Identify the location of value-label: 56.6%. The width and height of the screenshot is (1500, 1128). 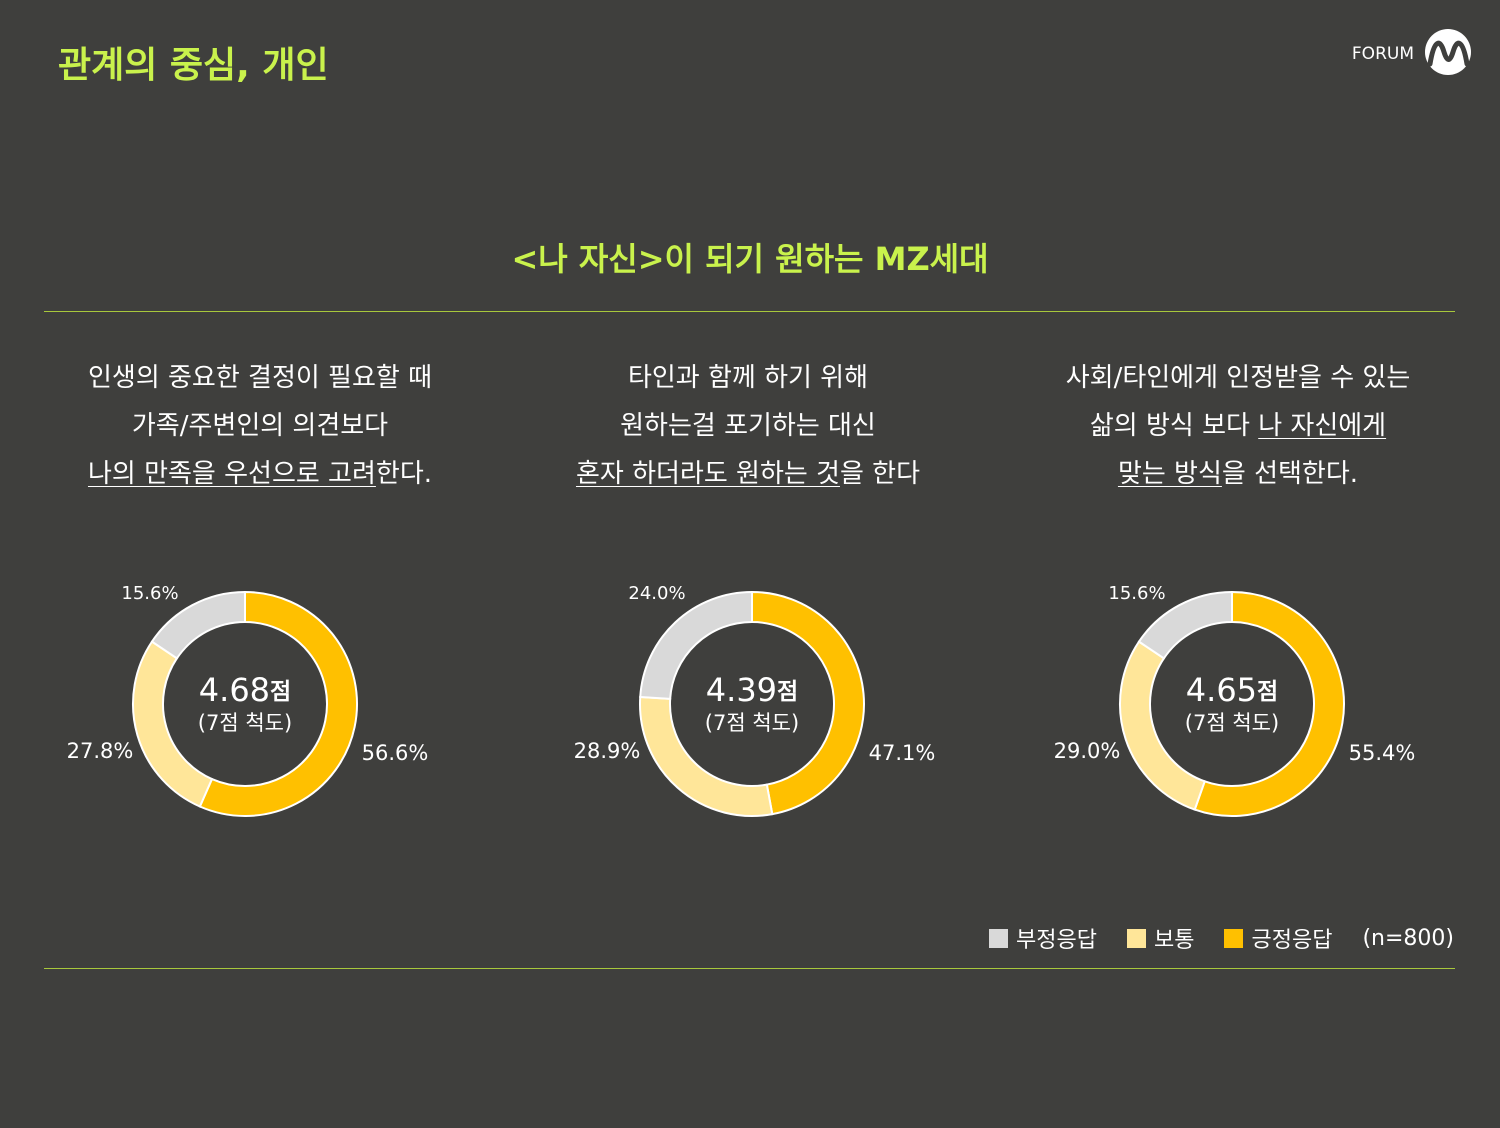
(395, 753).